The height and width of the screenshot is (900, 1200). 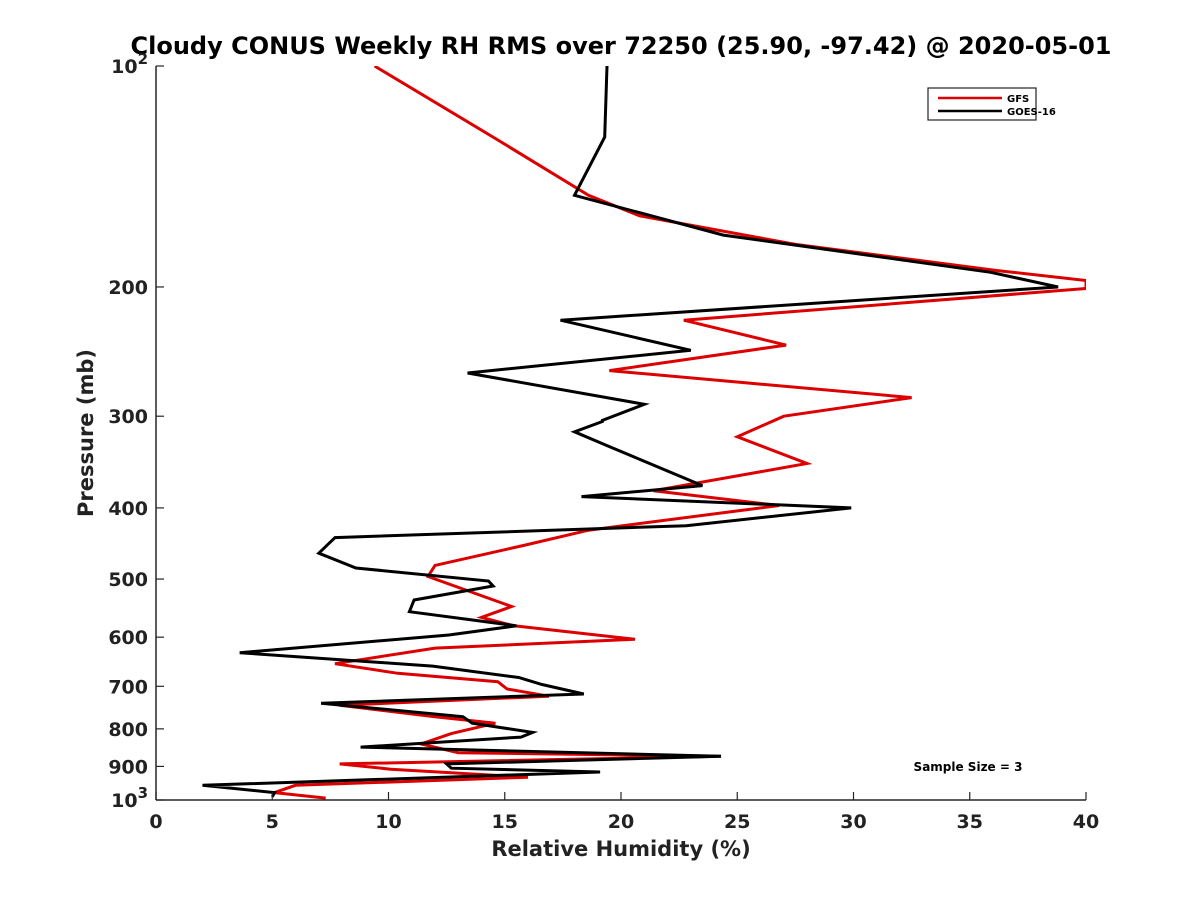 I want to click on x-tick-label: 25, so click(x=737, y=822).